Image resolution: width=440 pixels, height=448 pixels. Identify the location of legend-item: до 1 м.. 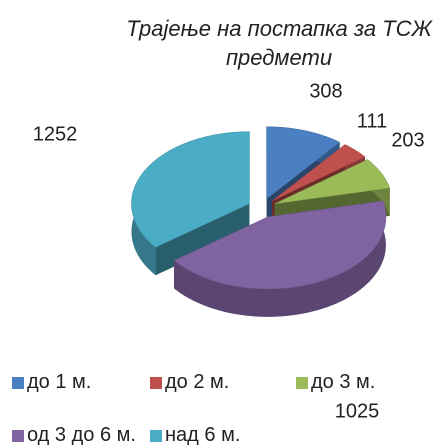
(51, 382).